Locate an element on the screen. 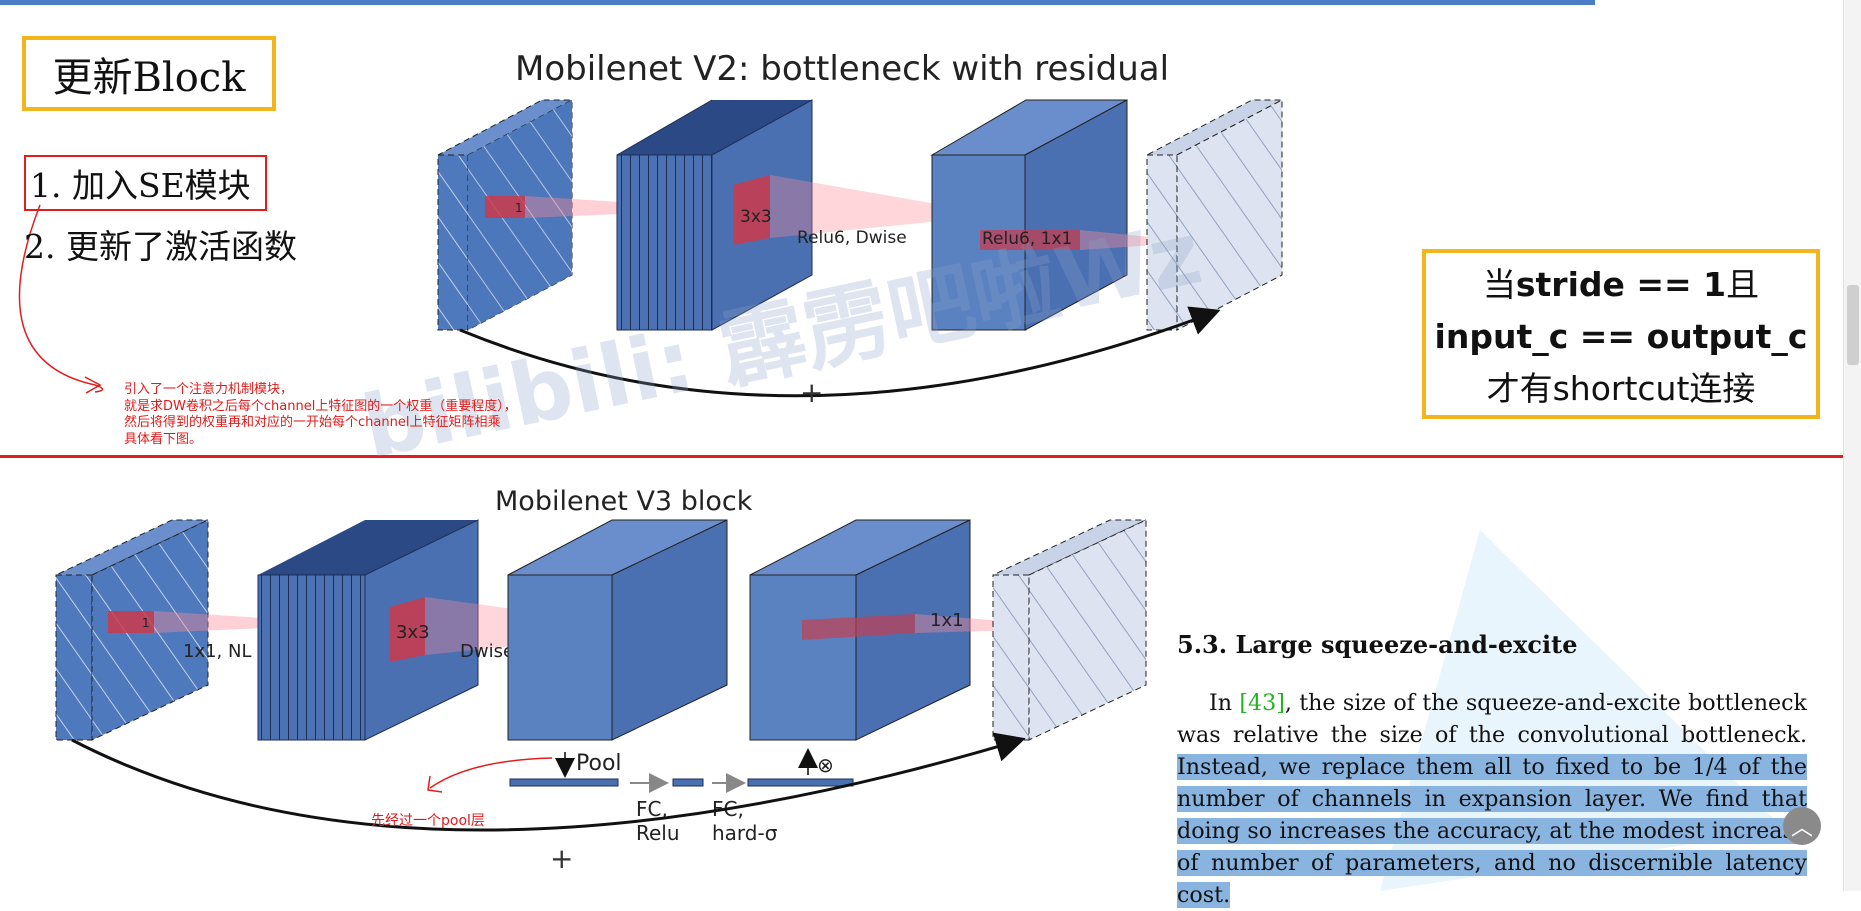 The height and width of the screenshot is (911, 1861). item-se-module: 1. 加入SE模块 is located at coordinates (145, 183).